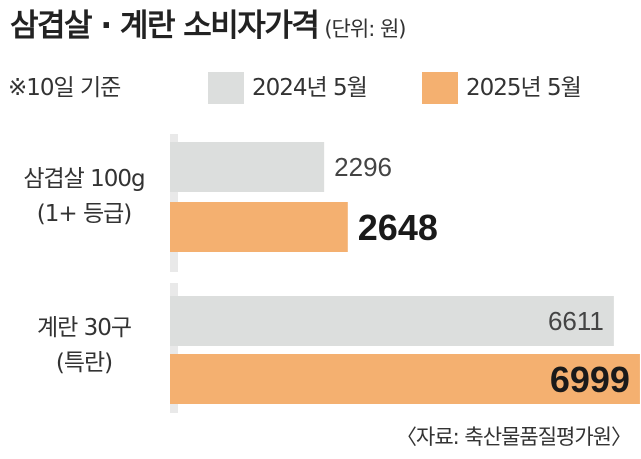 The image size is (641, 459). What do you see at coordinates (363, 167) in the screenshot?
I see `data-label: 2296` at bounding box center [363, 167].